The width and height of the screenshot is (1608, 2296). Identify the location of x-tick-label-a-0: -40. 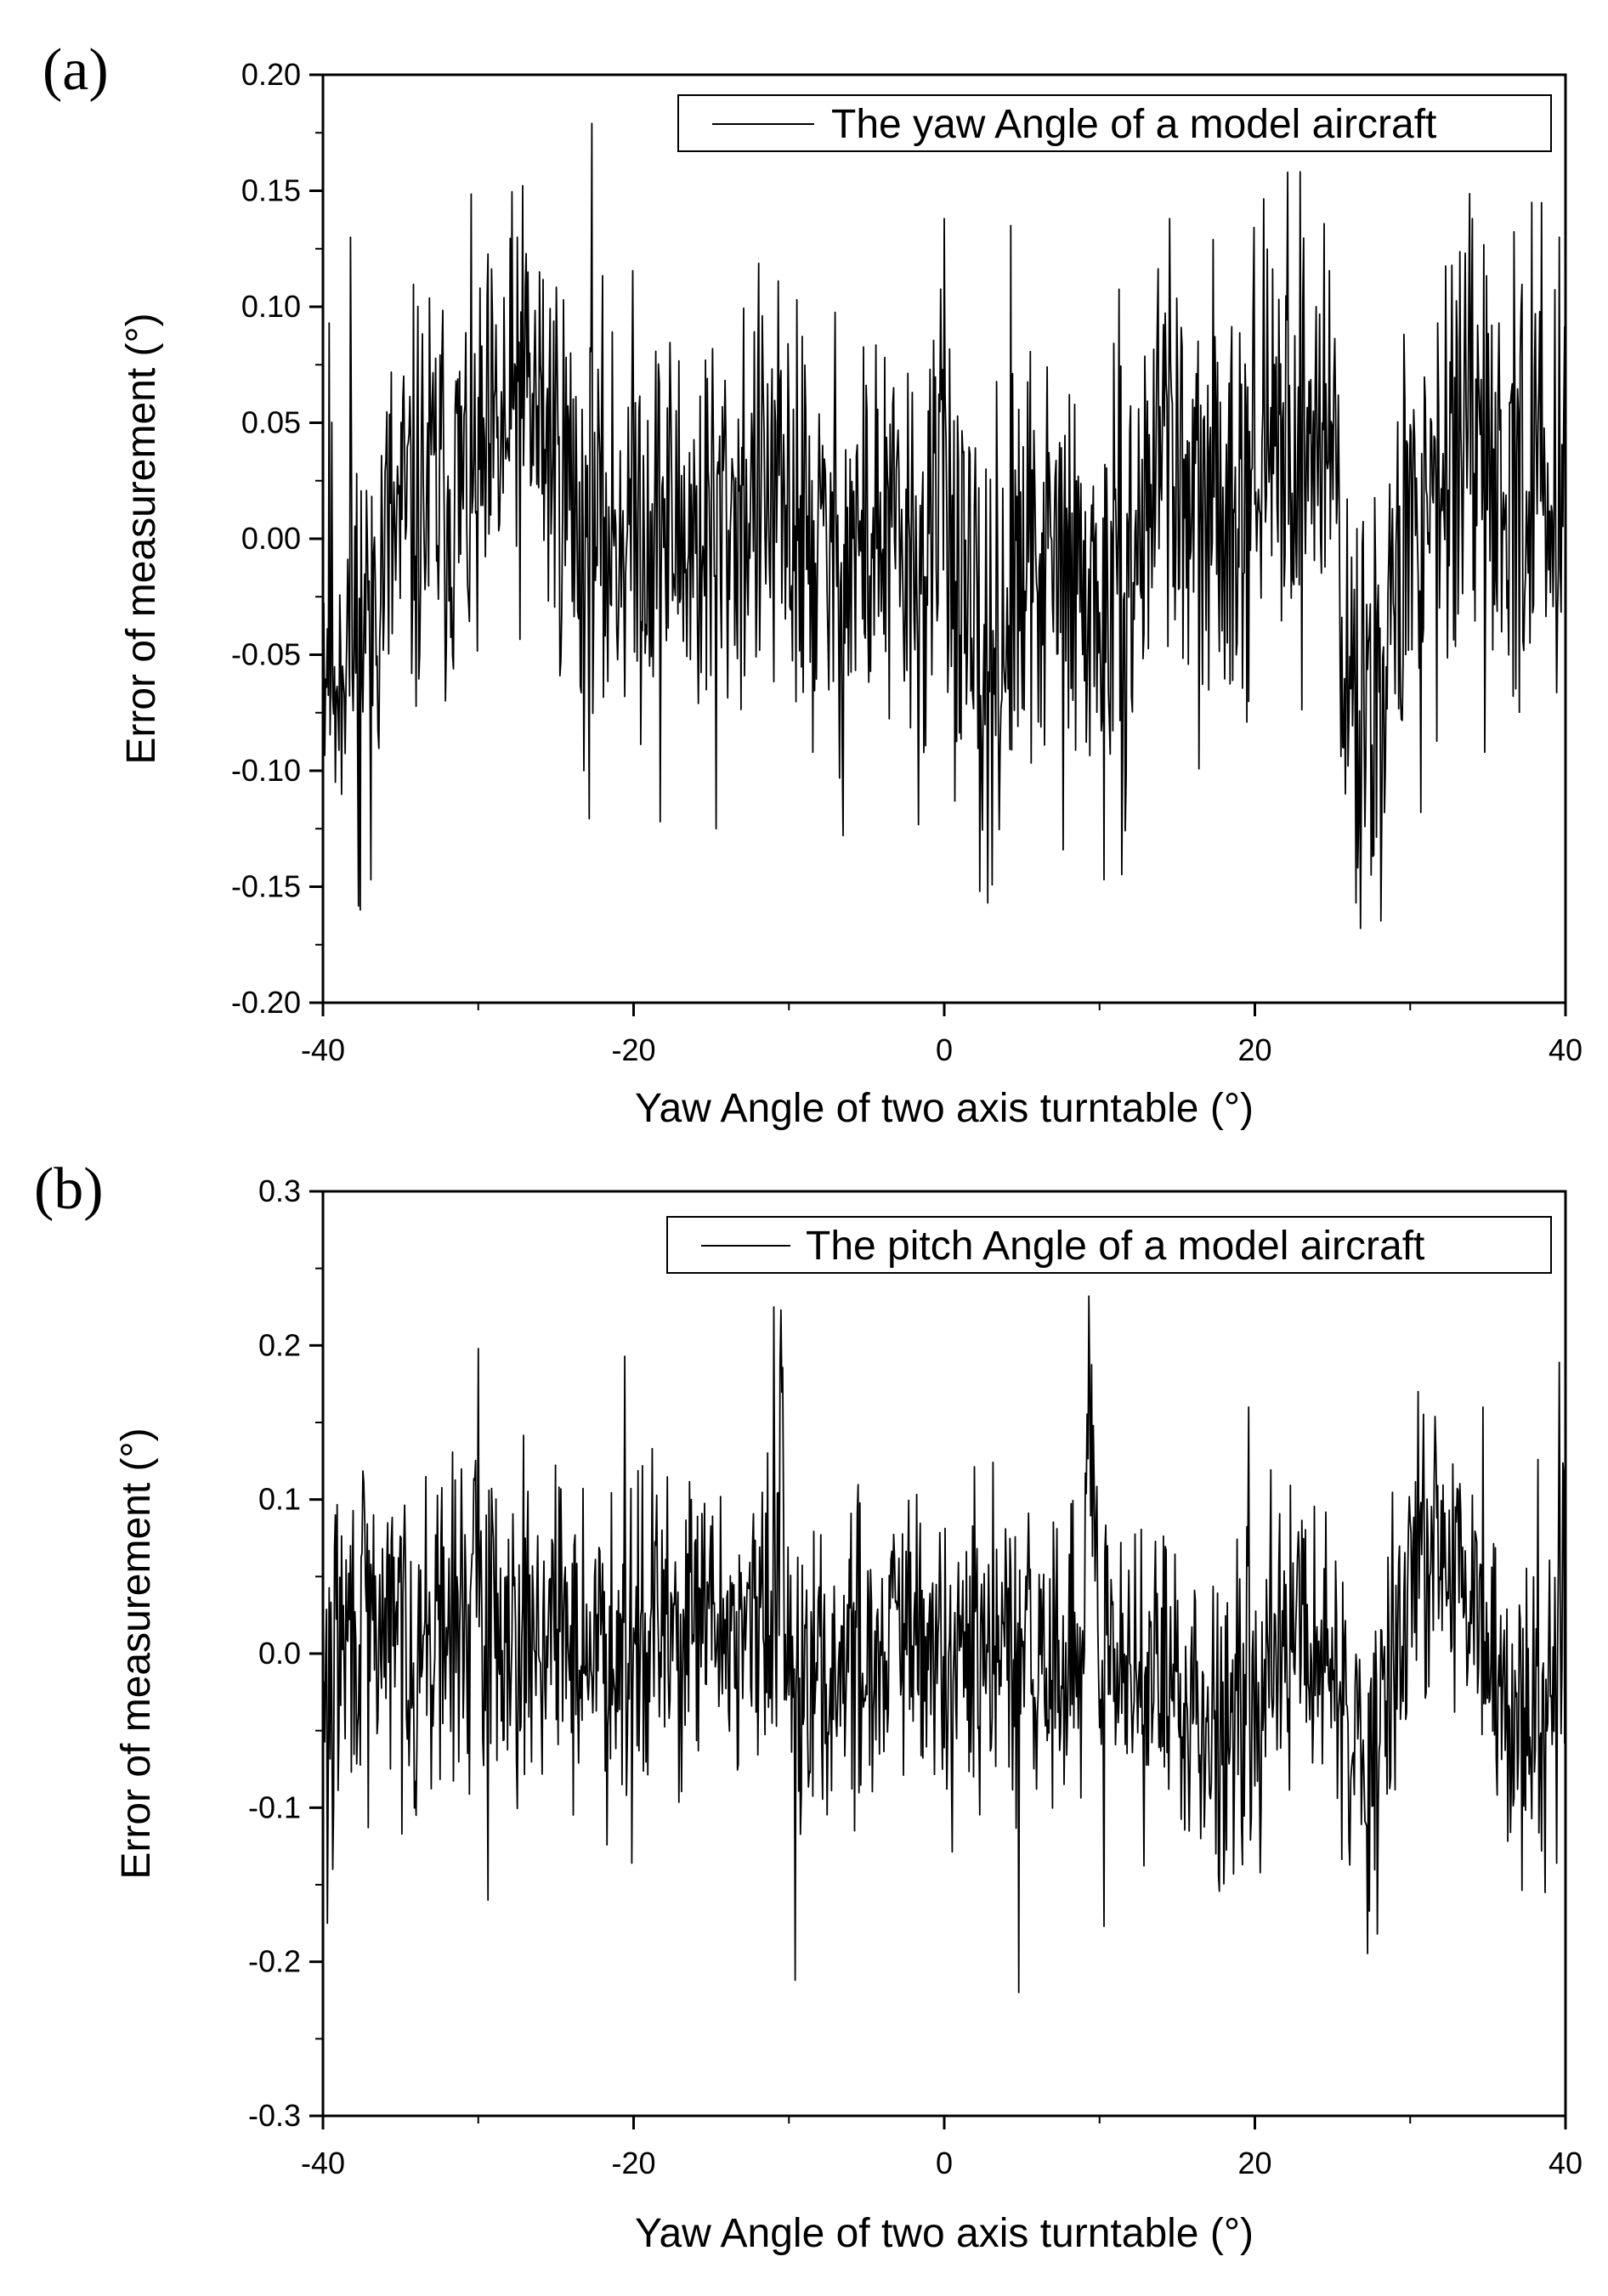
(323, 1049).